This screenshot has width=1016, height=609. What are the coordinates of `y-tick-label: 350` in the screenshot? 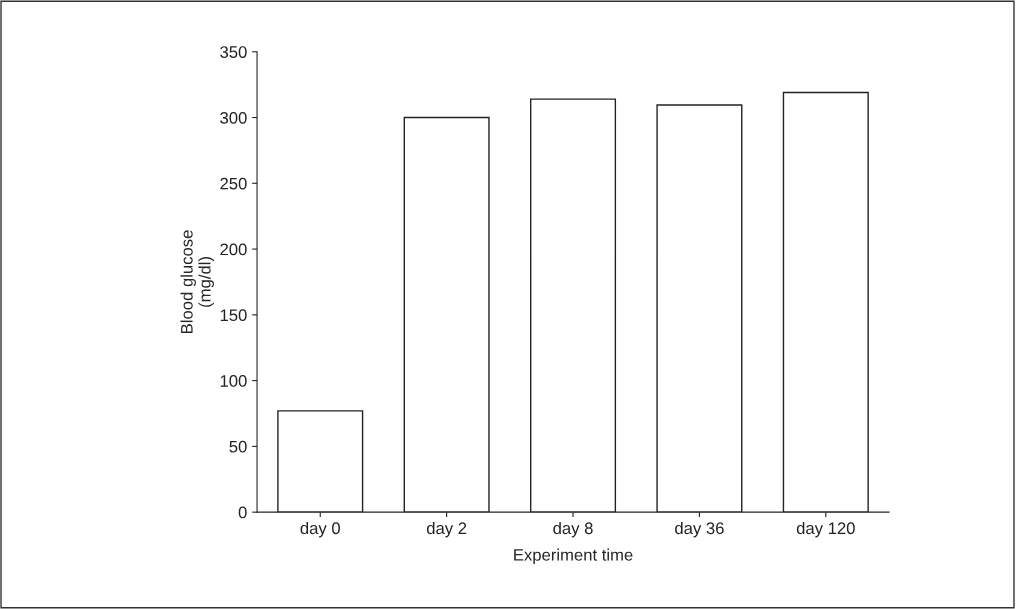 It's located at (233, 52).